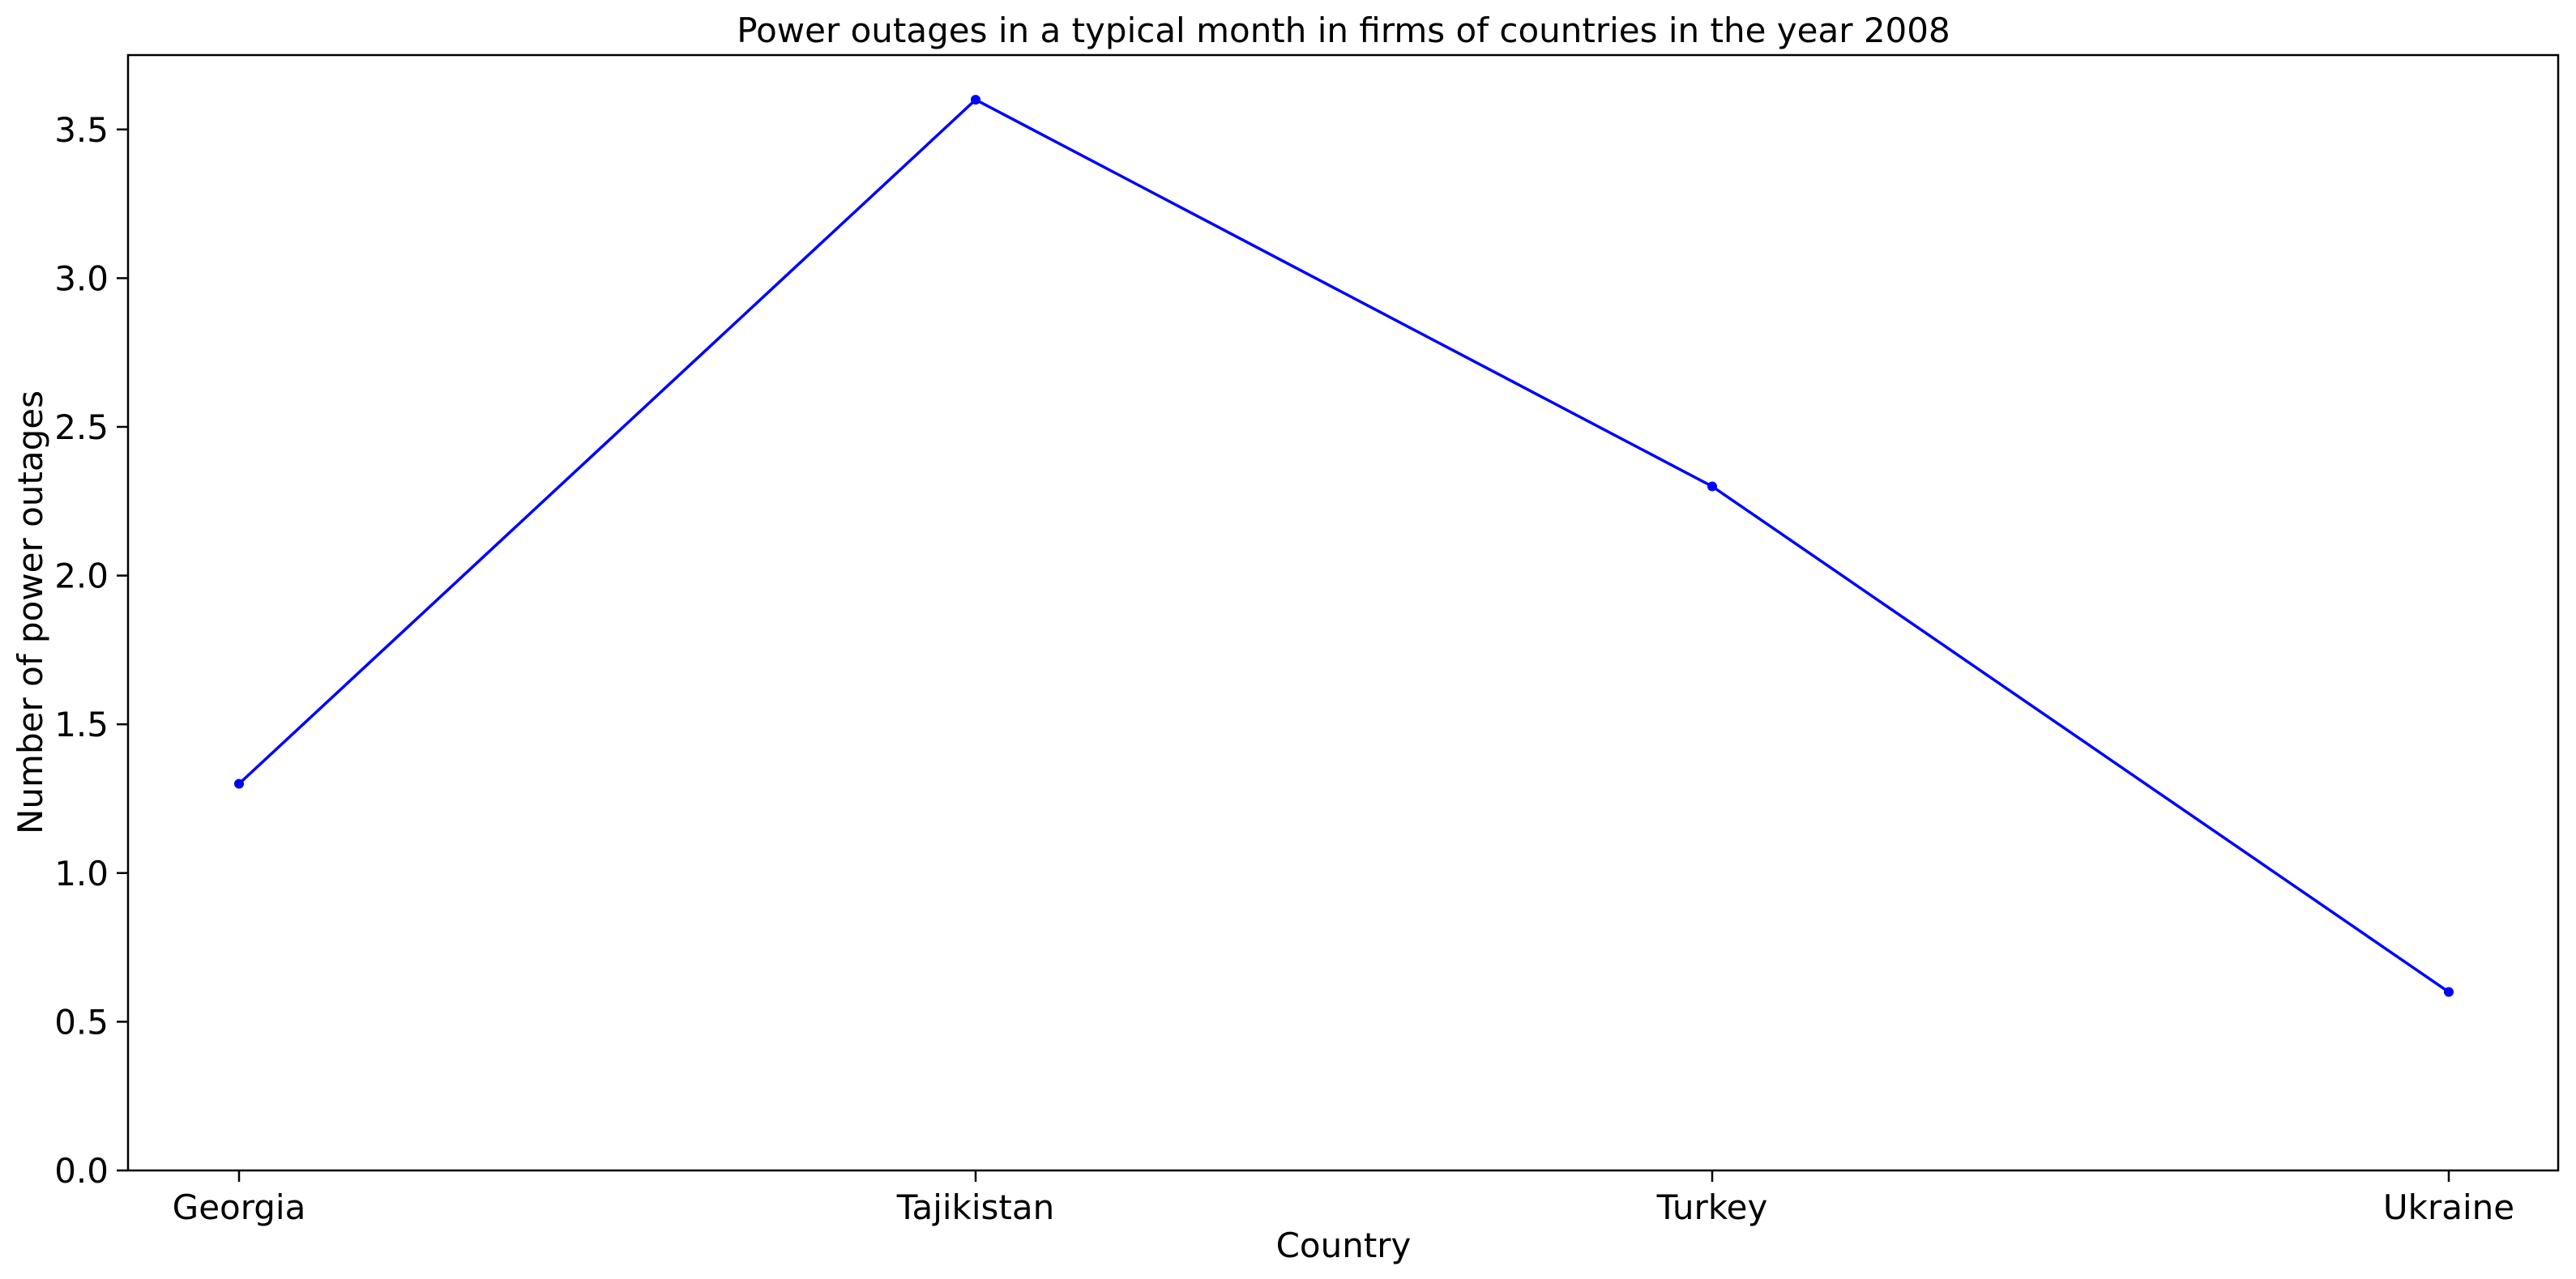 The width and height of the screenshot is (2576, 1279). I want to click on data-point-turkey, so click(1712, 486).